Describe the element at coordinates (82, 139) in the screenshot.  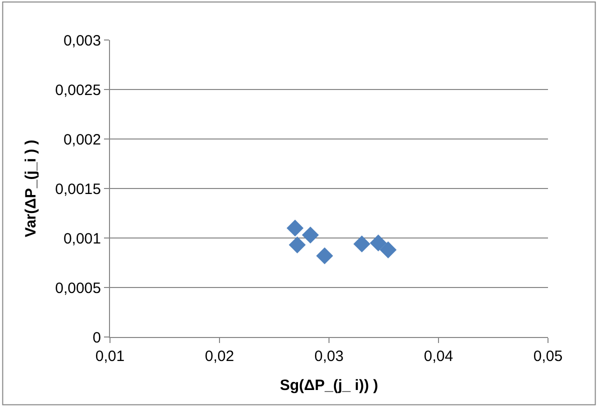
I see `y-tick-label: 0,002` at that location.